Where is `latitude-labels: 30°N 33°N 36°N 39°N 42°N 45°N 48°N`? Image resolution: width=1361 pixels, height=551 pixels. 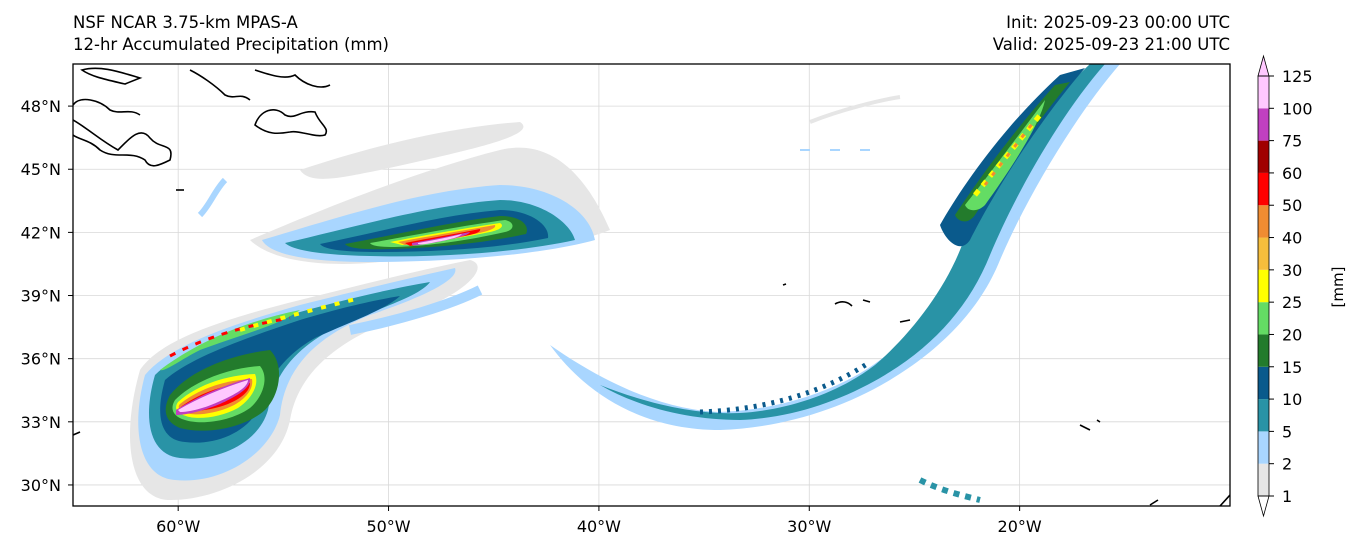 latitude-labels: 30°N 33°N 36°N 39°N 42°N 45°N 48°N is located at coordinates (47, 296).